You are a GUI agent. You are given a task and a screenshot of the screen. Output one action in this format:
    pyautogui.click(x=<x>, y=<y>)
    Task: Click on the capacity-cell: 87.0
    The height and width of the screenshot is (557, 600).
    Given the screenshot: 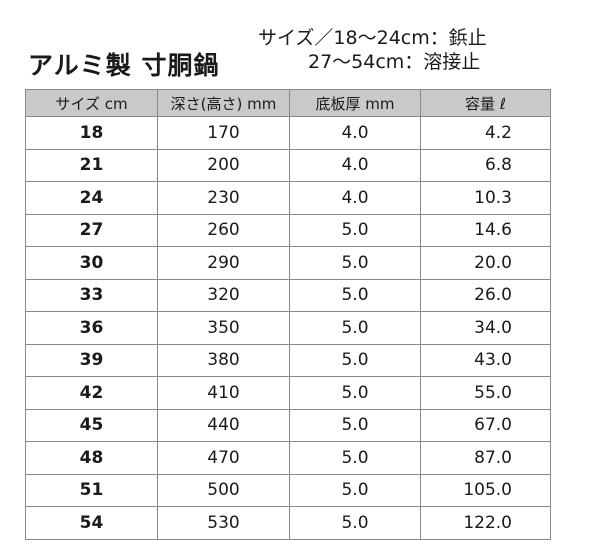 What is the action you would take?
    pyautogui.click(x=485, y=458)
    